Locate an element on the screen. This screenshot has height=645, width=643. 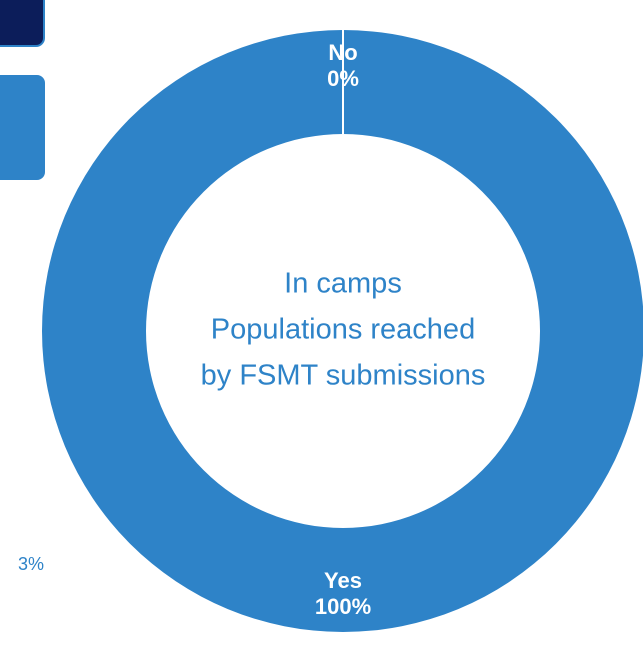
slice-name: No is located at coordinates (342, 52).